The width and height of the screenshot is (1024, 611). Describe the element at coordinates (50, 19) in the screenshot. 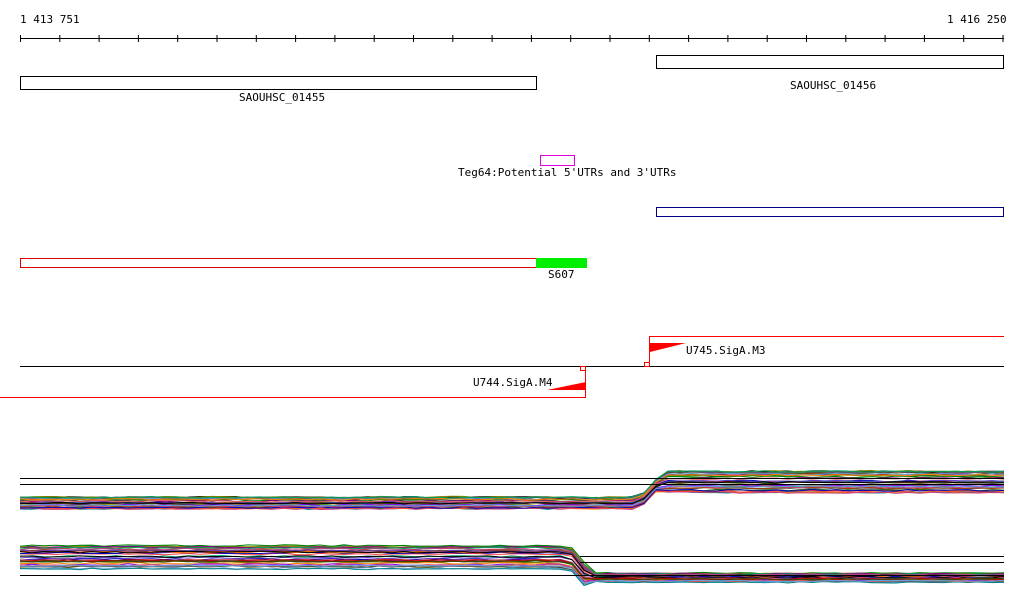

I see `start-coordinate: 1 413 751` at that location.